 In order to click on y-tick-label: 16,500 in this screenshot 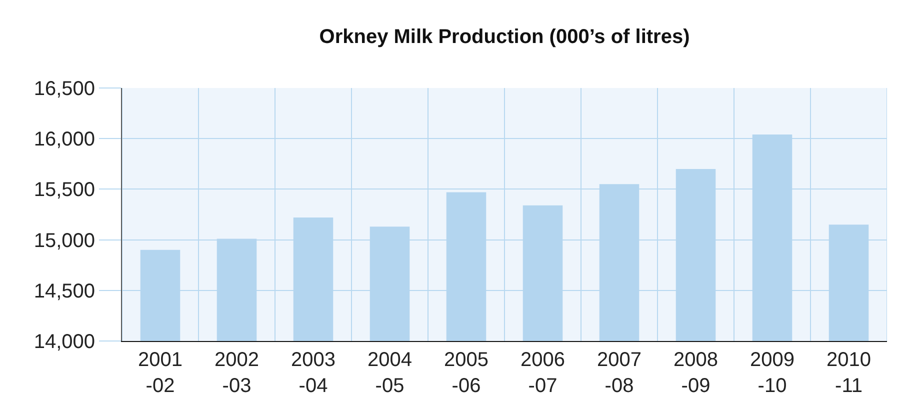, I will do `click(64, 89)`.